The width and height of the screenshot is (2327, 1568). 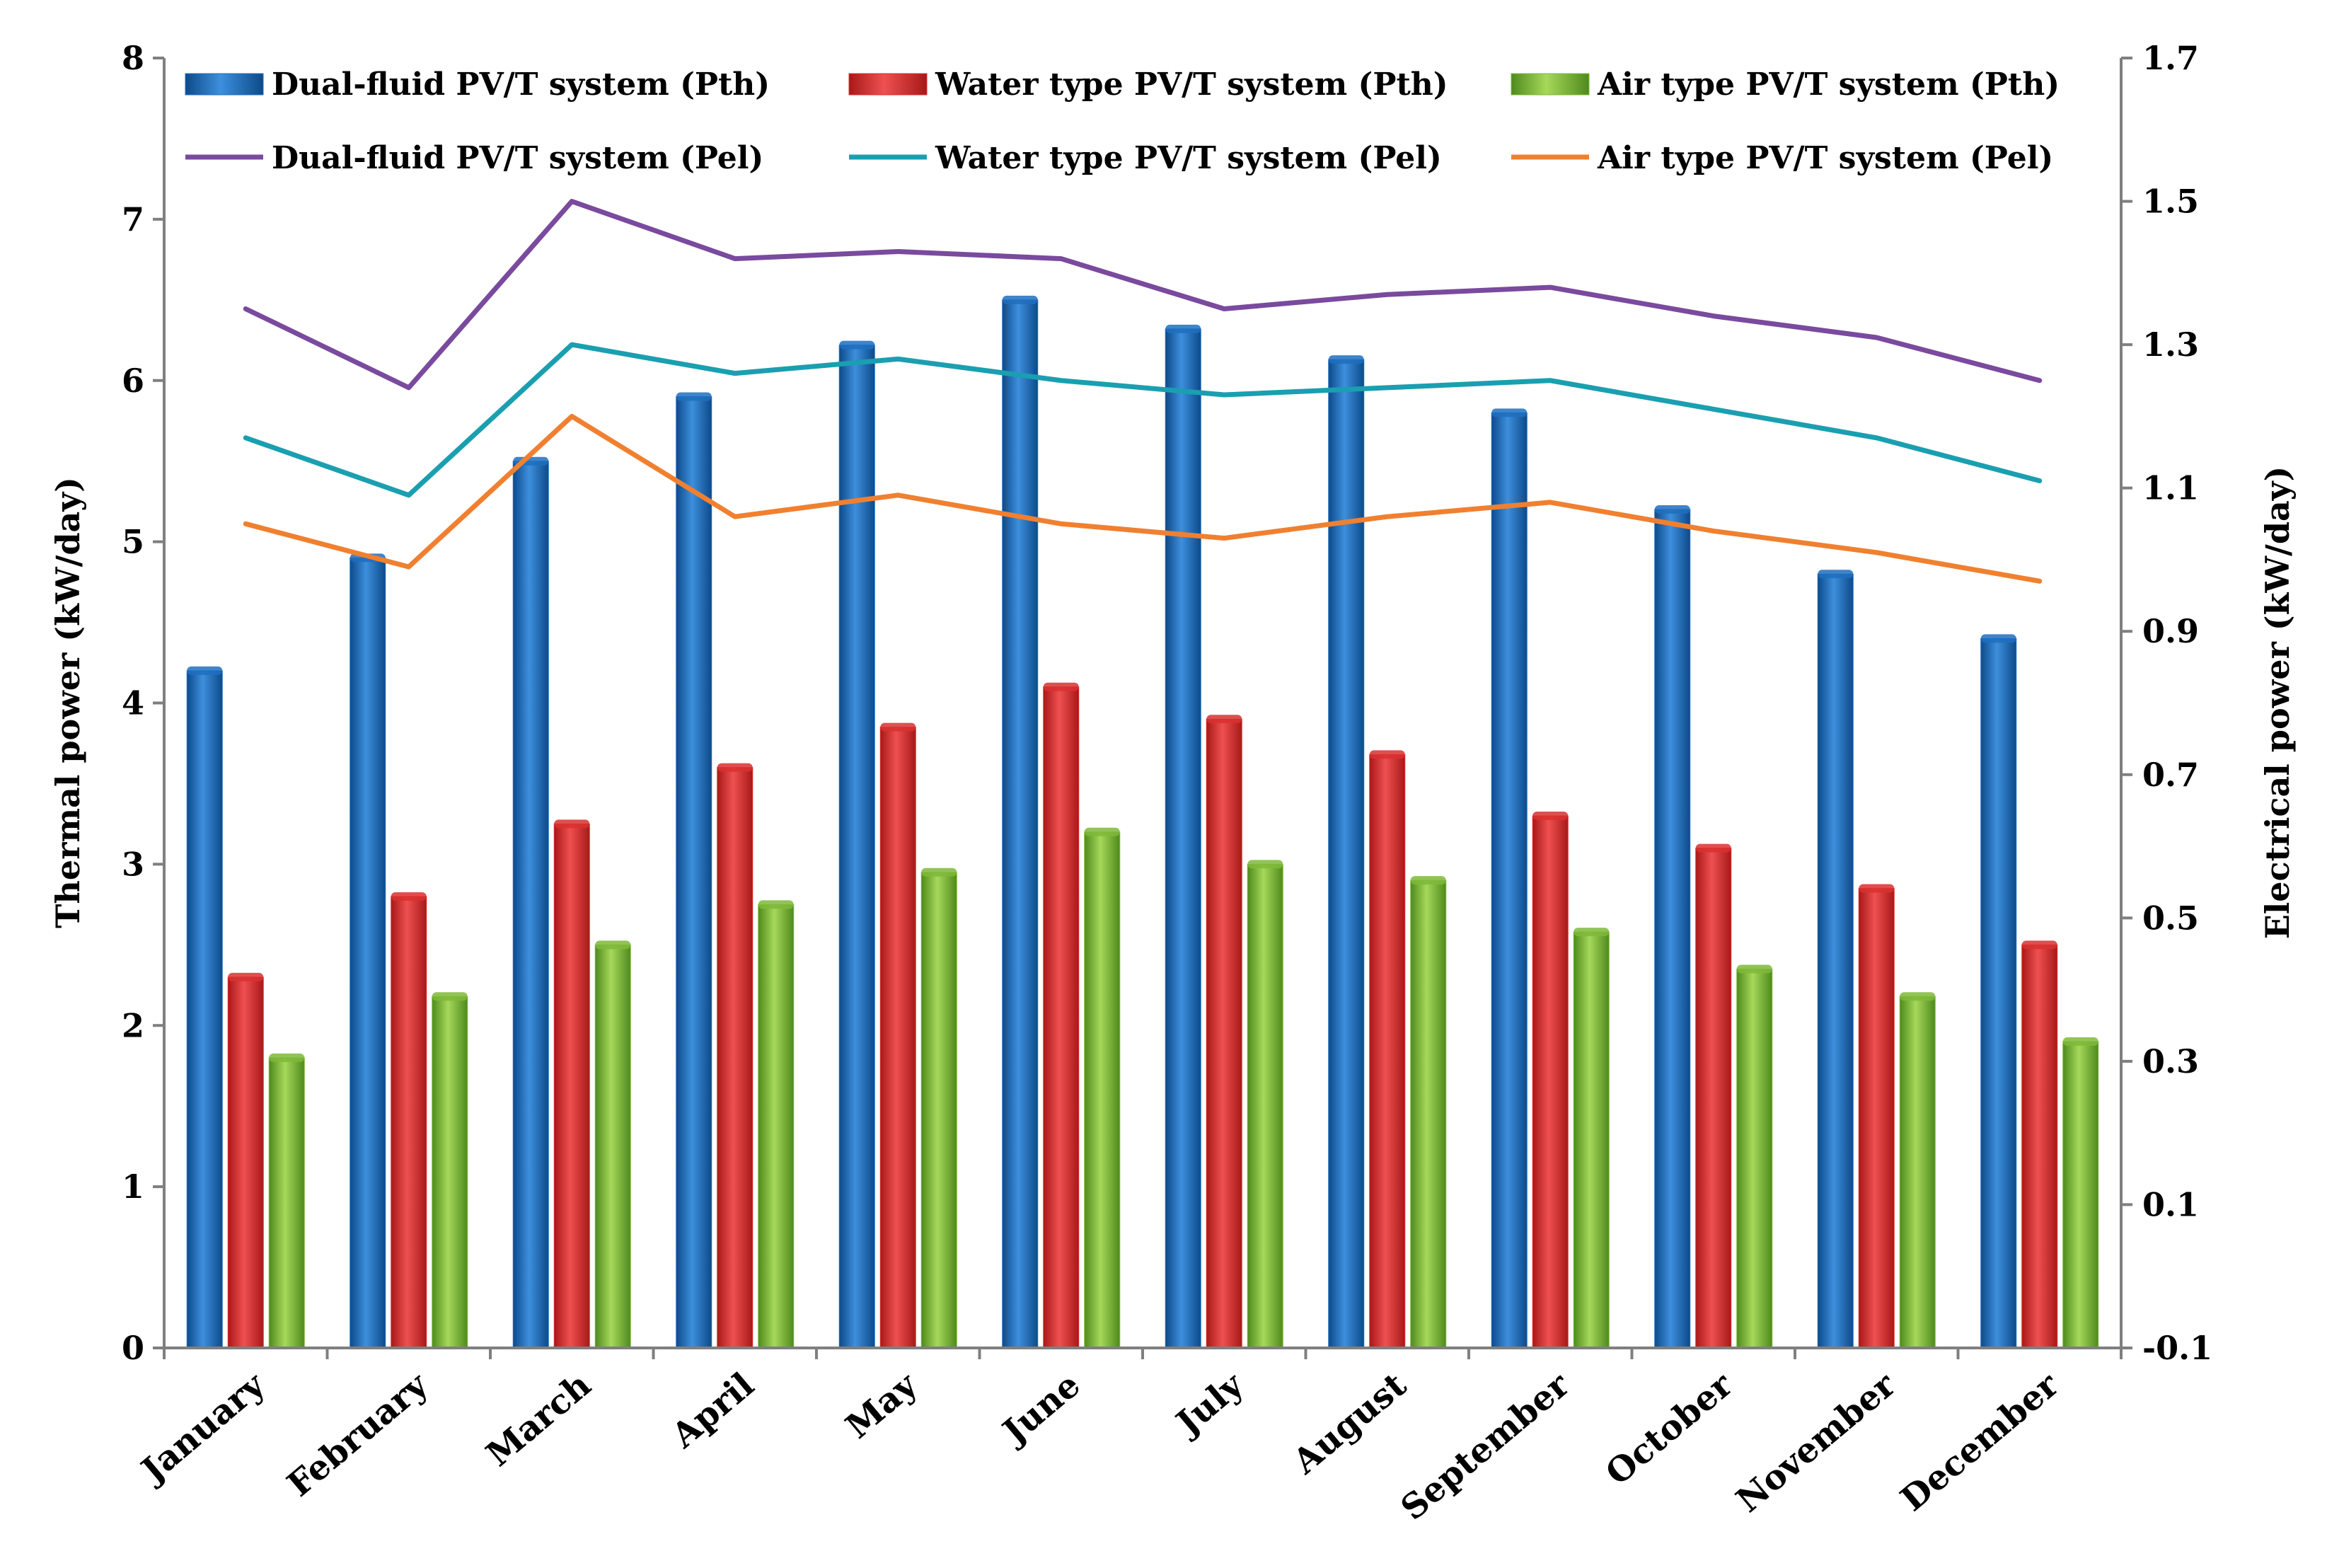 I want to click on right-tick-label: 1.7, so click(x=2170, y=58).